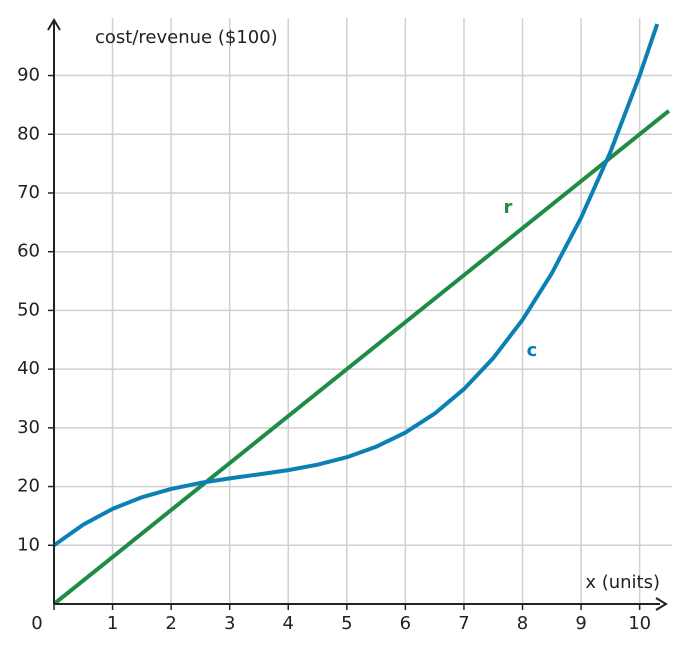 The height and width of the screenshot is (653, 689). What do you see at coordinates (36, 623) in the screenshot?
I see `x-tick-label: 0` at bounding box center [36, 623].